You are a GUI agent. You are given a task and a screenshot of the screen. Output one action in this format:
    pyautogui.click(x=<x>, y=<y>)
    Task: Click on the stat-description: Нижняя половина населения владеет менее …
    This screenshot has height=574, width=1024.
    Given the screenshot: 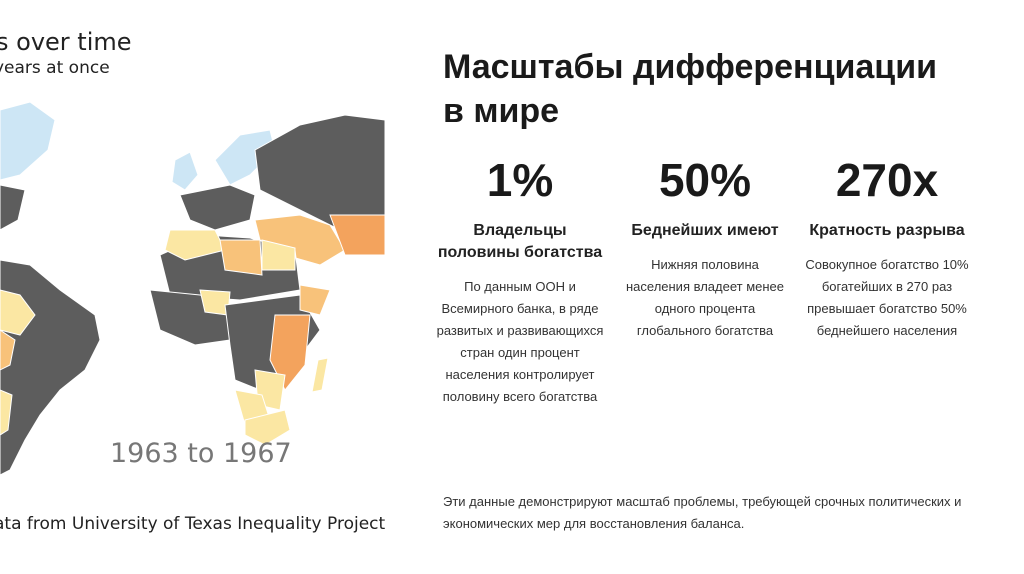 What is the action you would take?
    pyautogui.click(x=705, y=297)
    